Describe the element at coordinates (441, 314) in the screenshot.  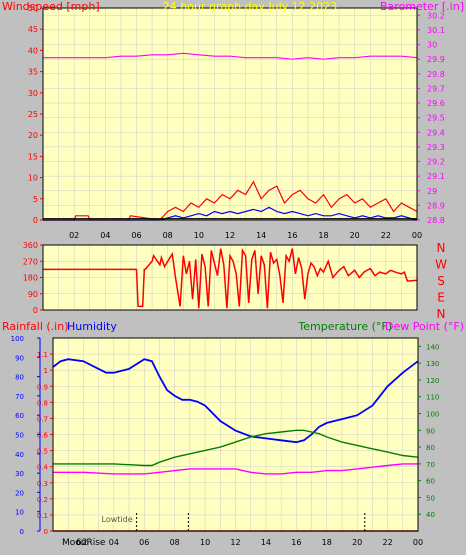
I see `compass-label: N` at that location.